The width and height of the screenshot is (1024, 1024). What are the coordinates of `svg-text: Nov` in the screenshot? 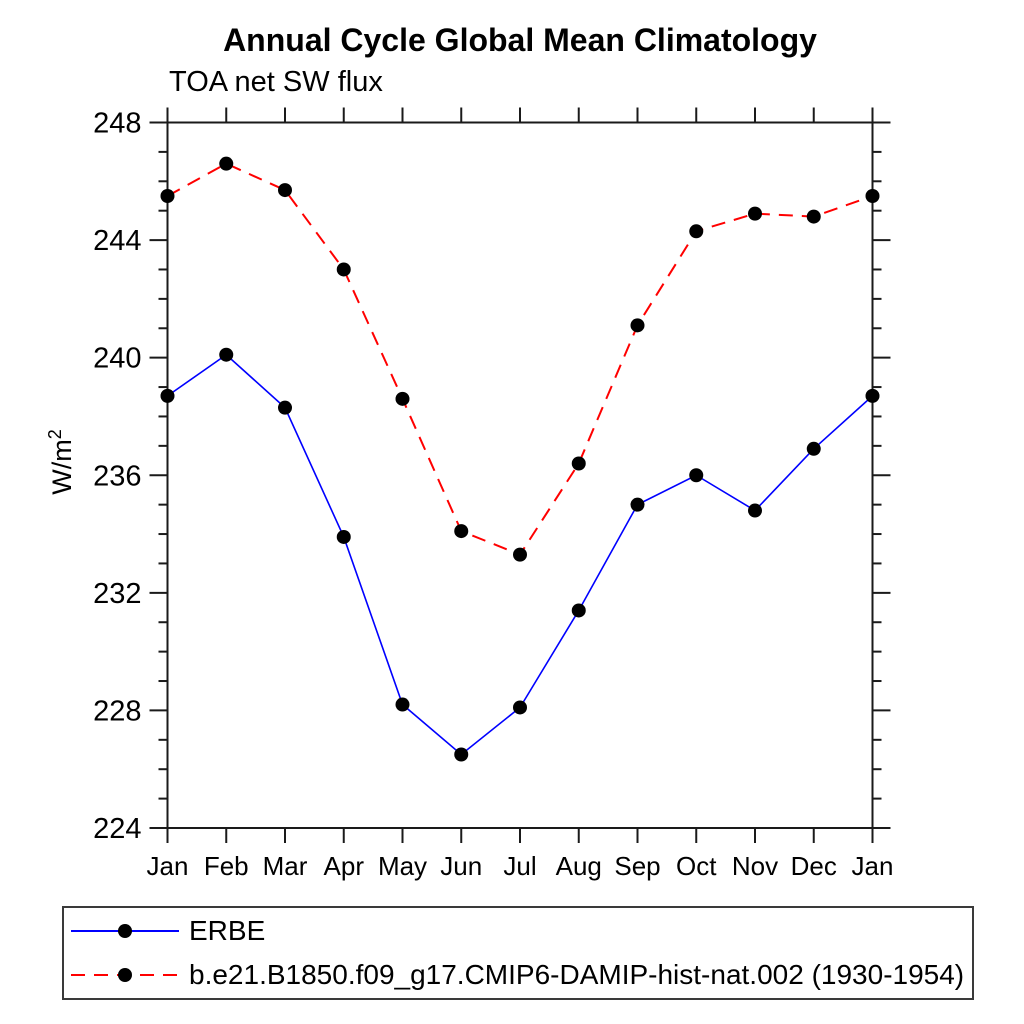 It's located at (755, 866).